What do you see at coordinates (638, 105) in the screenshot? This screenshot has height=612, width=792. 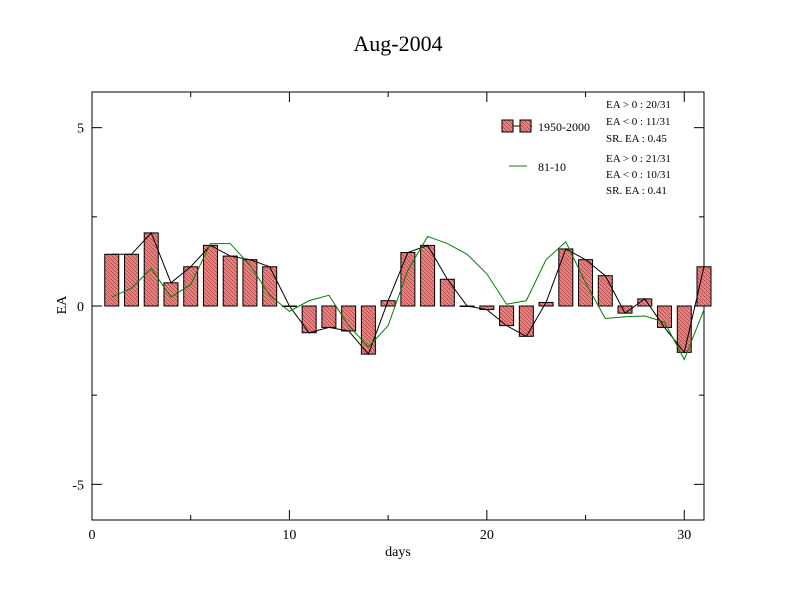 I see `legend-series-1-stat-1: EA > 0 : 20/31` at bounding box center [638, 105].